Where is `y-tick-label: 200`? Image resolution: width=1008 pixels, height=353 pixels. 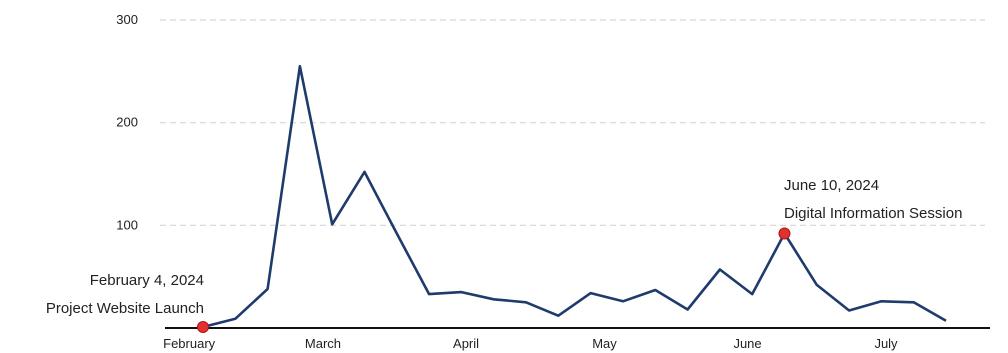 y-tick-label: 200 is located at coordinates (127, 122).